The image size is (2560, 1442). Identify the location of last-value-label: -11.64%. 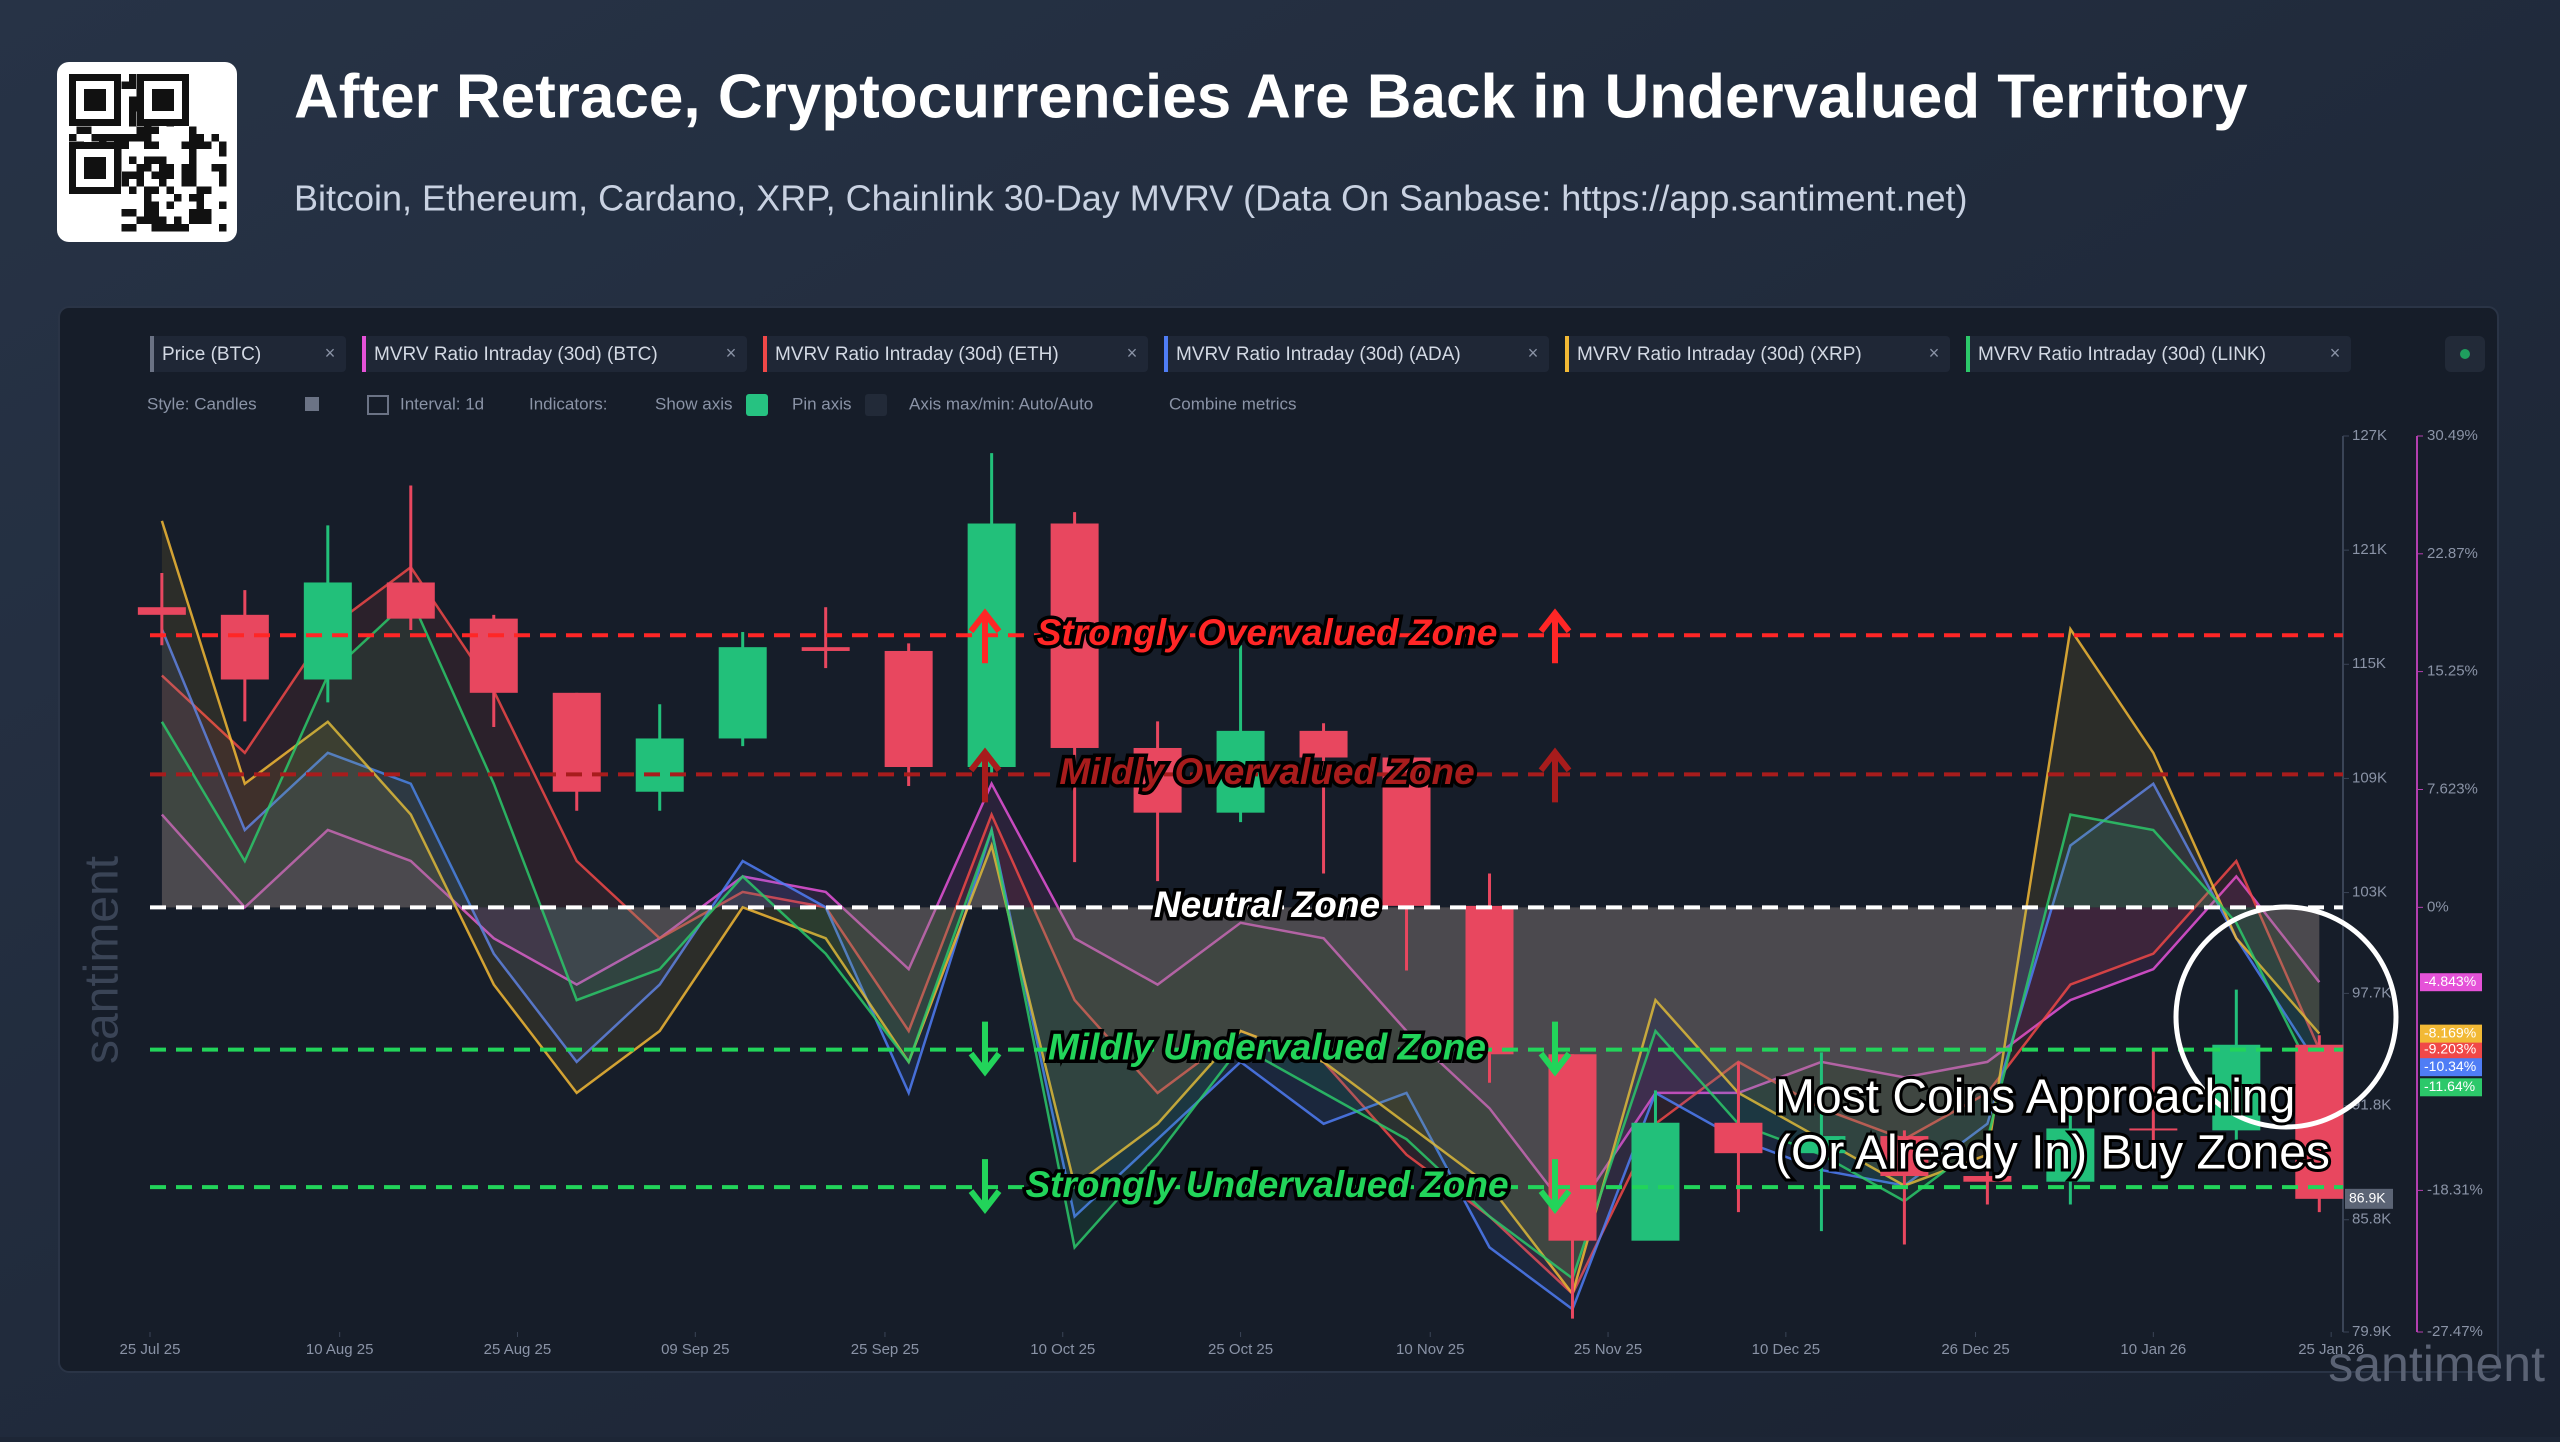
(2449, 1086).